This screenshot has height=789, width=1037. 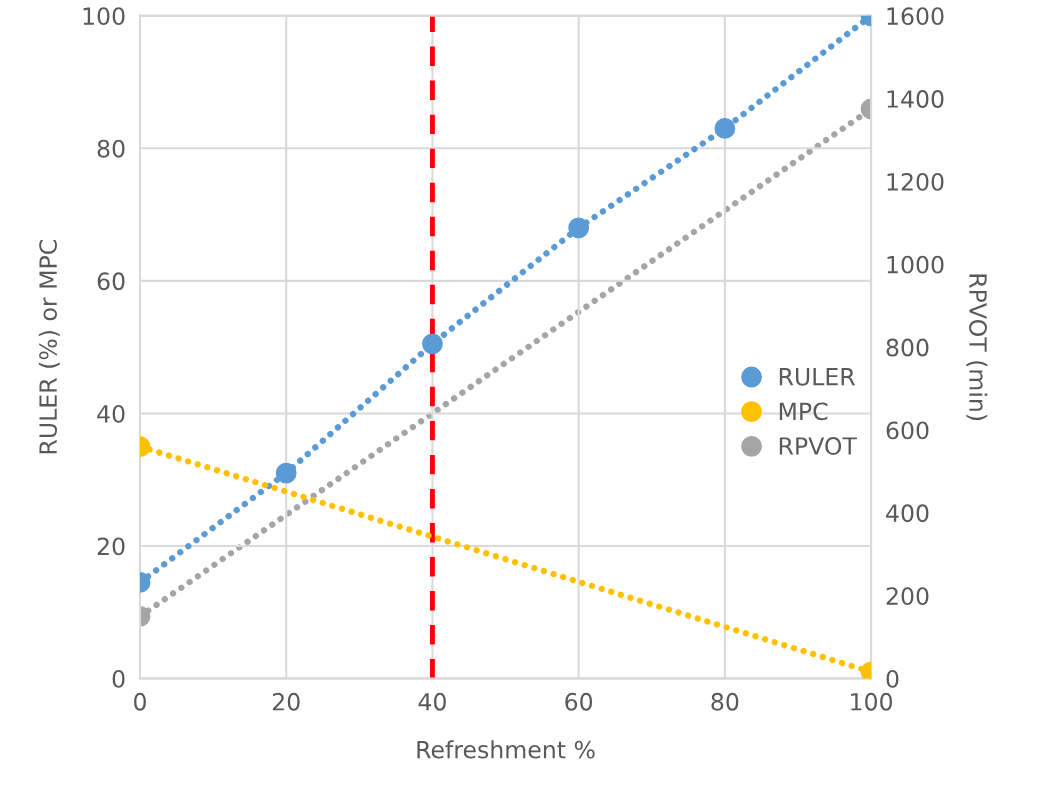 I want to click on x-tick-label: 20, so click(x=286, y=701).